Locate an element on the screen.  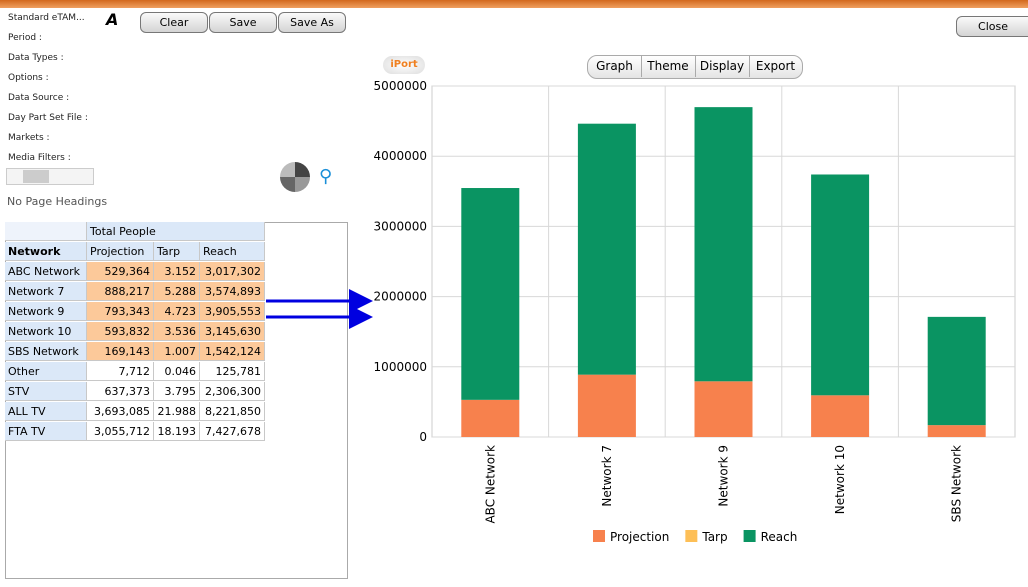
column-header: Reach is located at coordinates (232, 251).